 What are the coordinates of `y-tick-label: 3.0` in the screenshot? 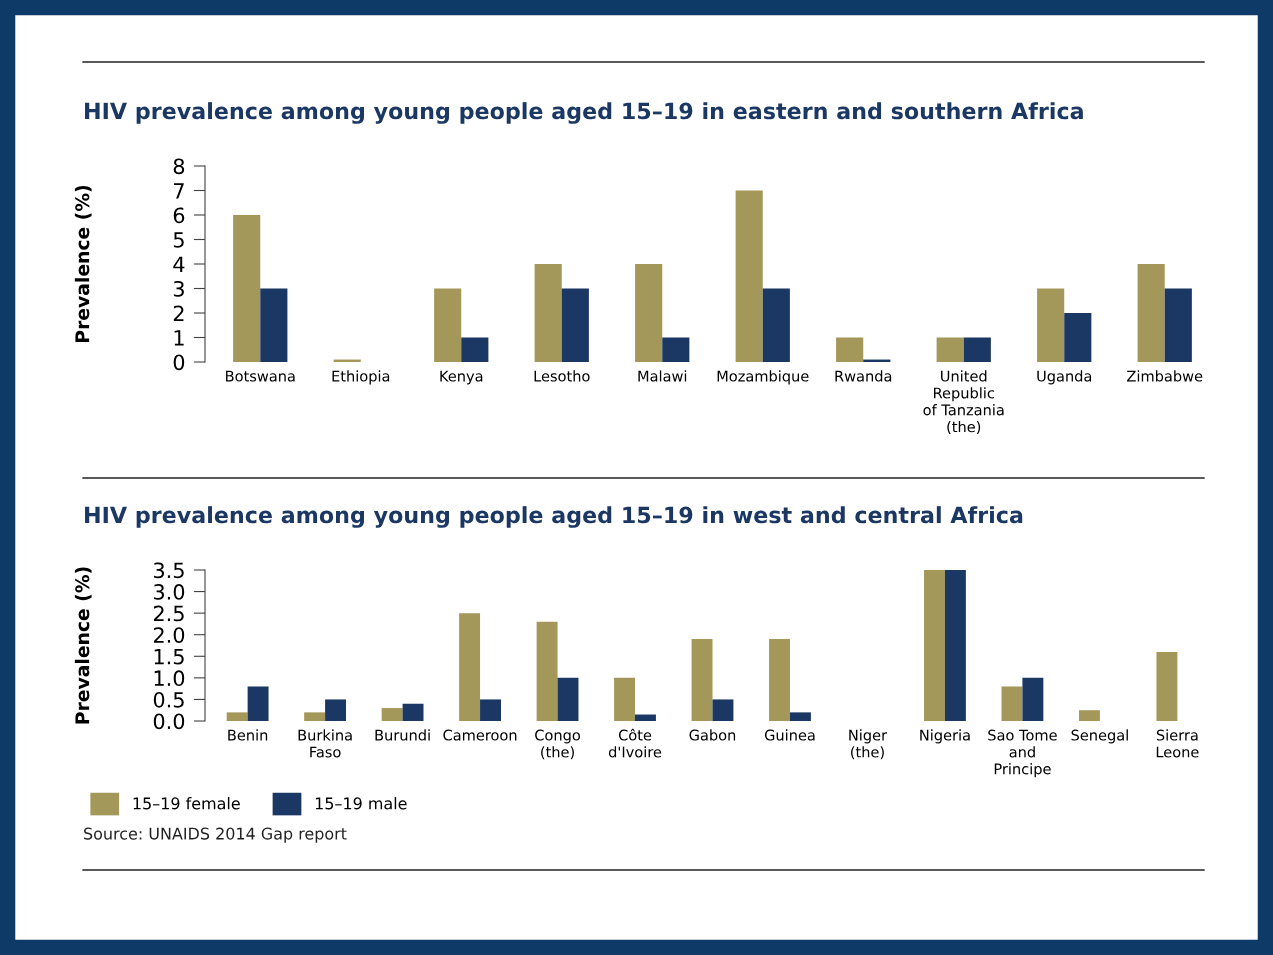 It's located at (169, 592).